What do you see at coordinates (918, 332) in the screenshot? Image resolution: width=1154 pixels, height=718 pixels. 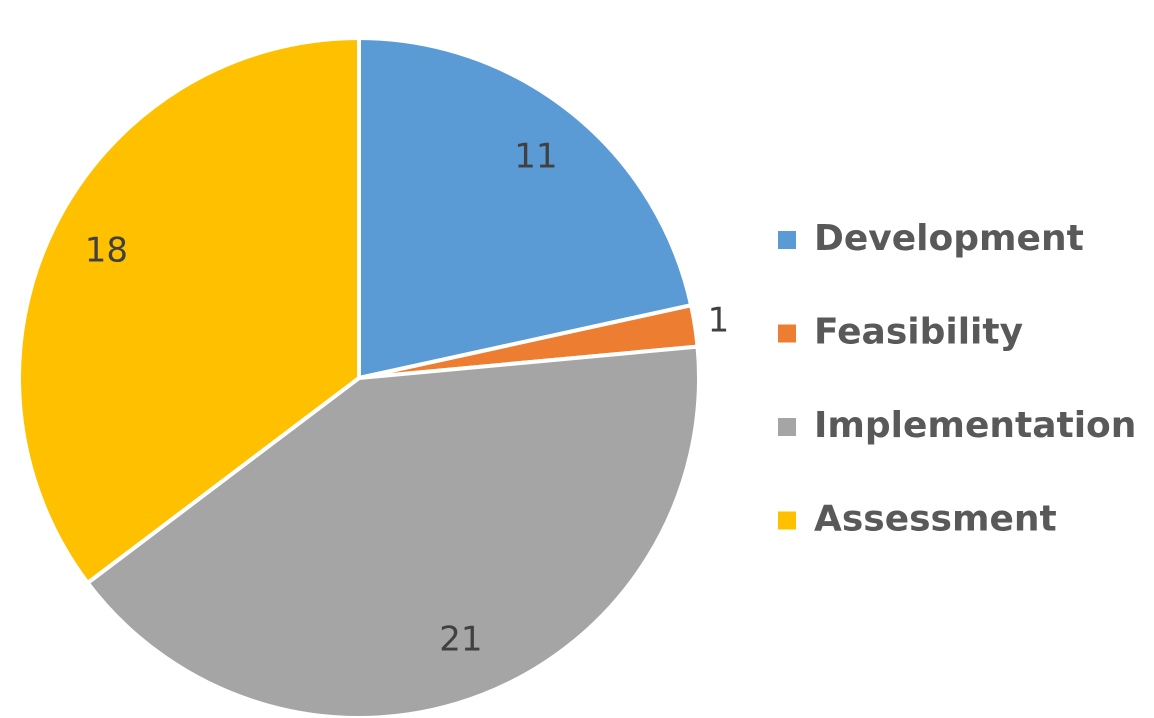 I see `legend-label: Feasibility` at bounding box center [918, 332].